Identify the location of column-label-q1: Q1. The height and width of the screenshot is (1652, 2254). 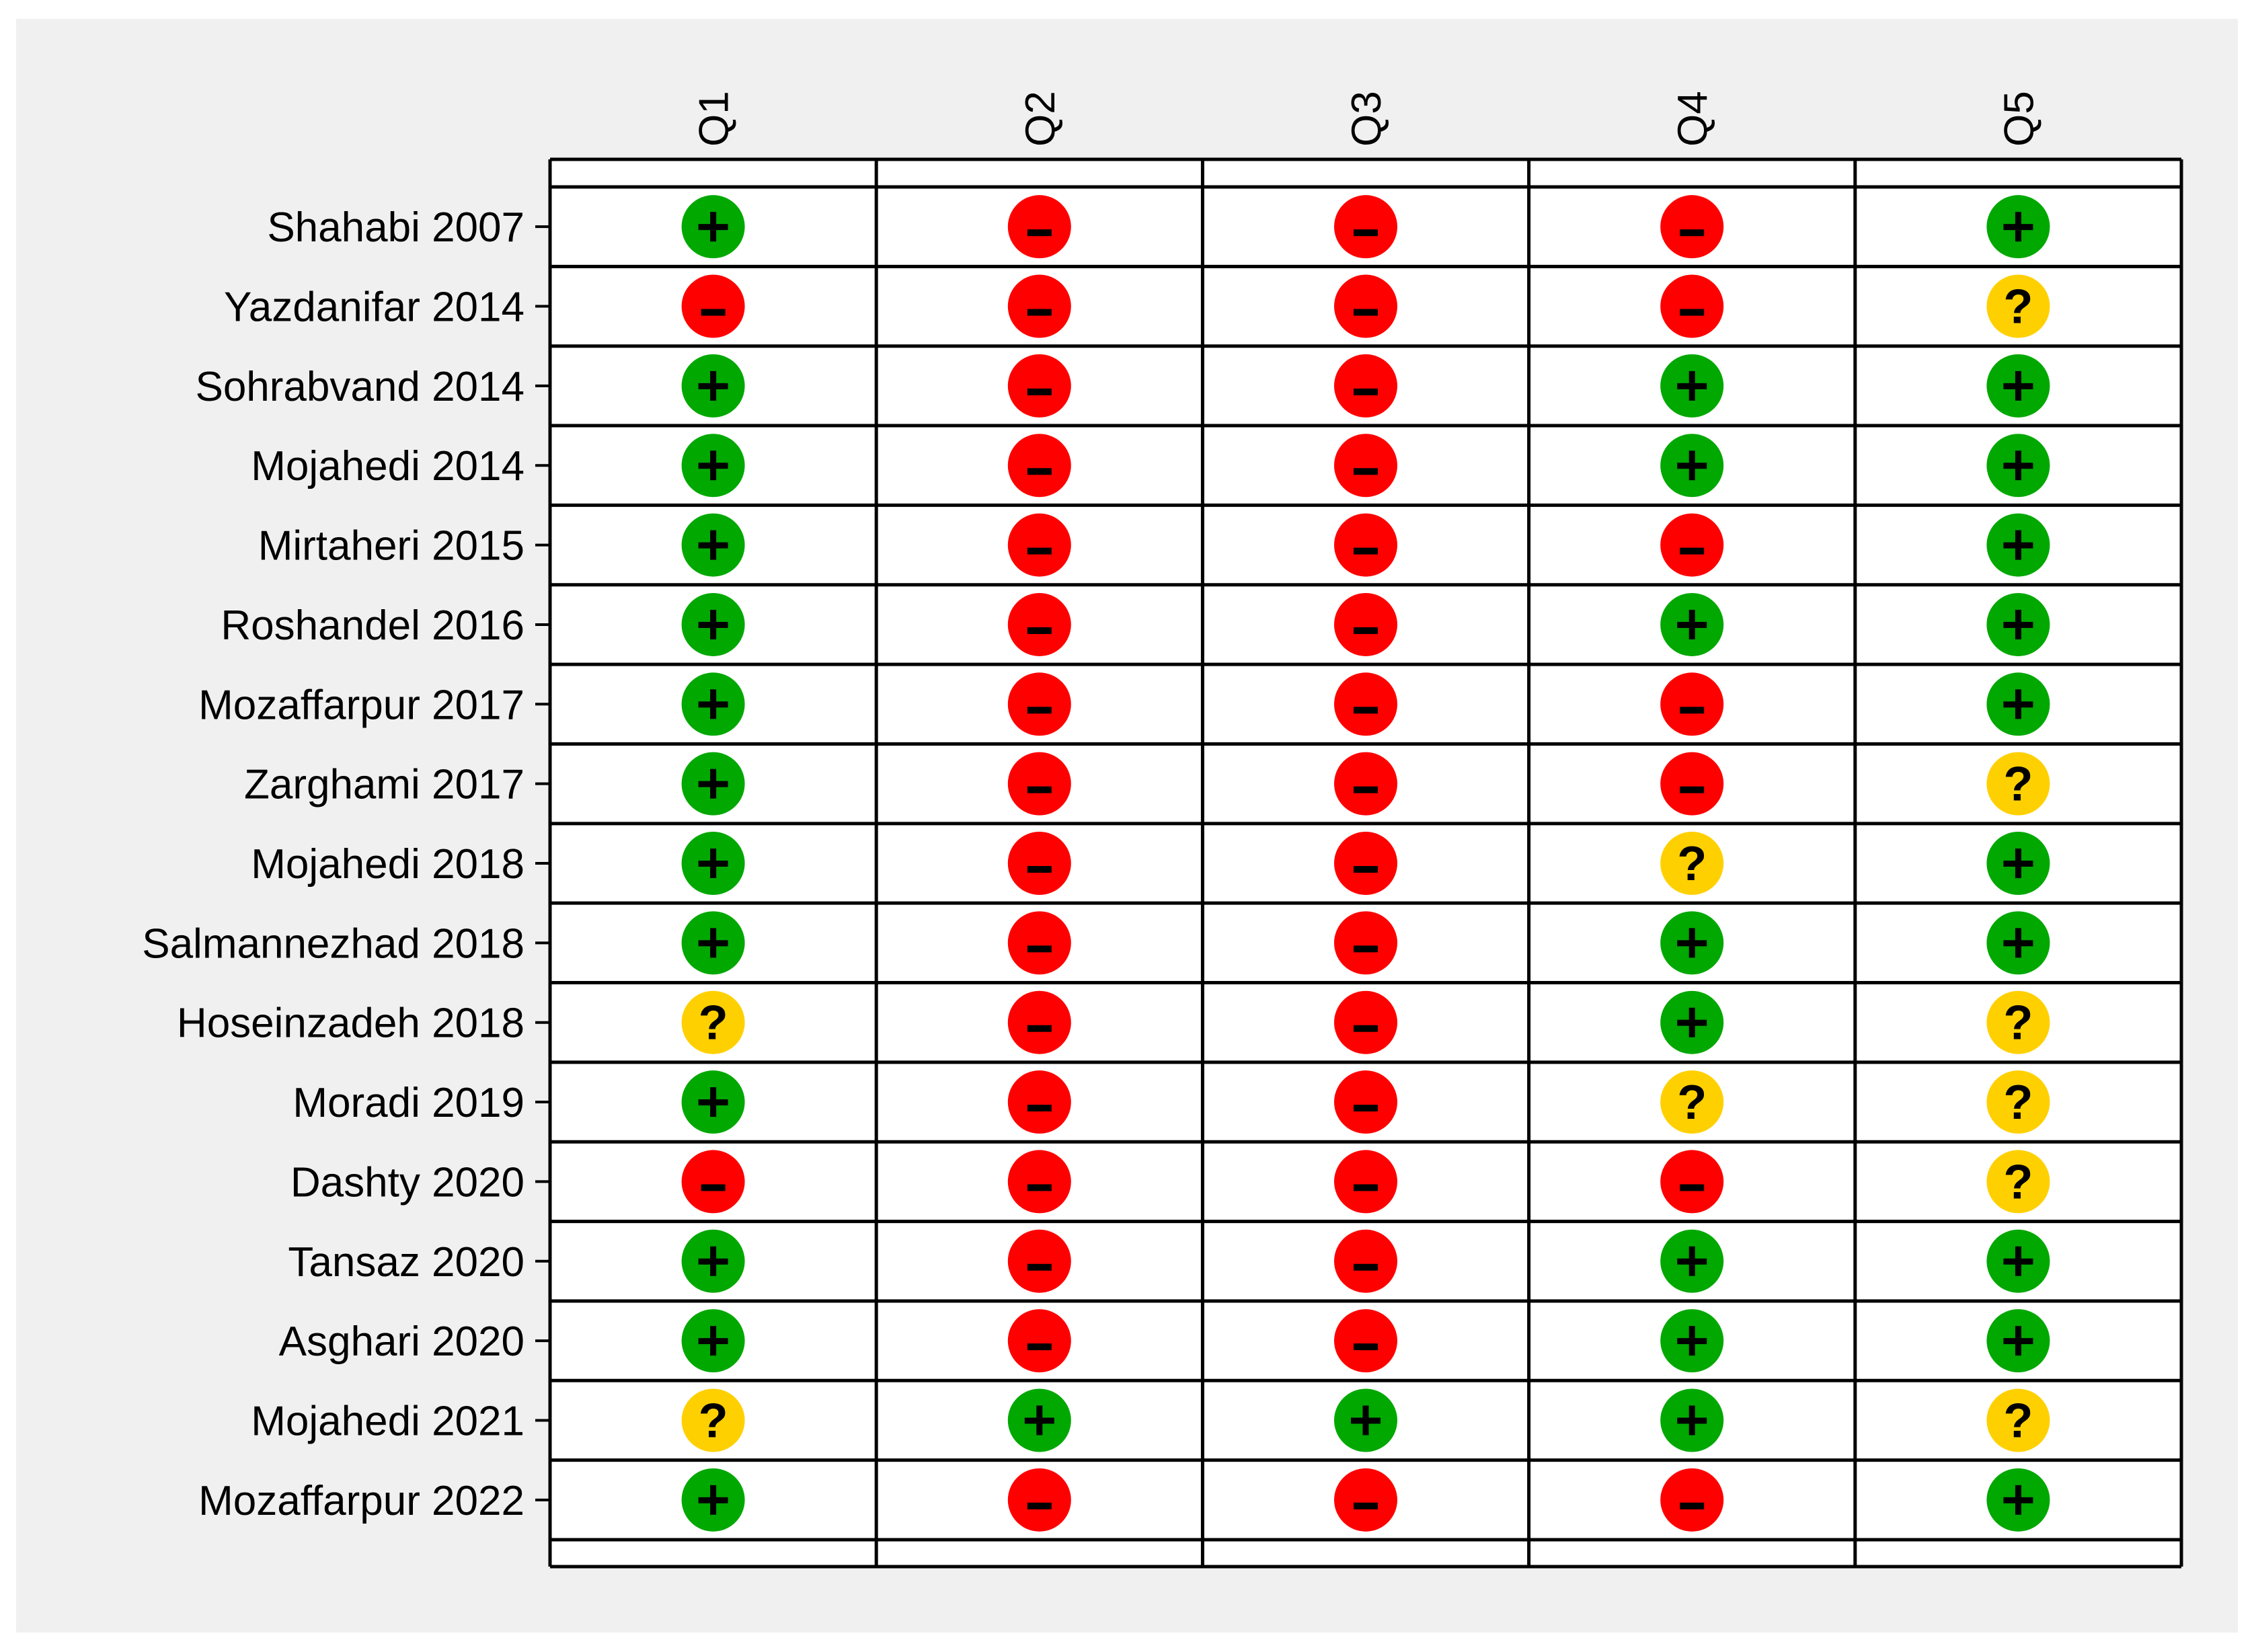
(714, 119).